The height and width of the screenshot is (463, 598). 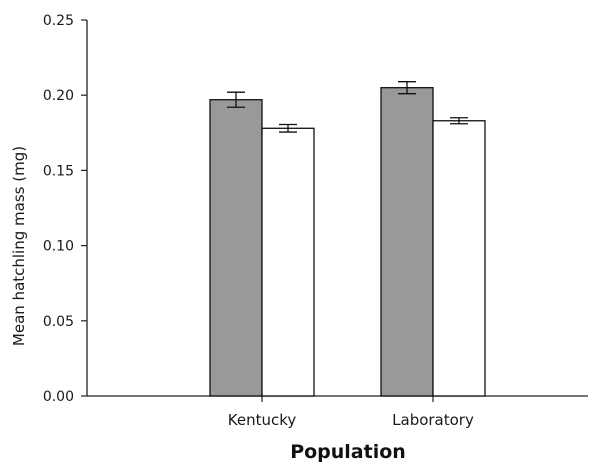 I want to click on x-tick-label: Kentucky, so click(x=262, y=420).